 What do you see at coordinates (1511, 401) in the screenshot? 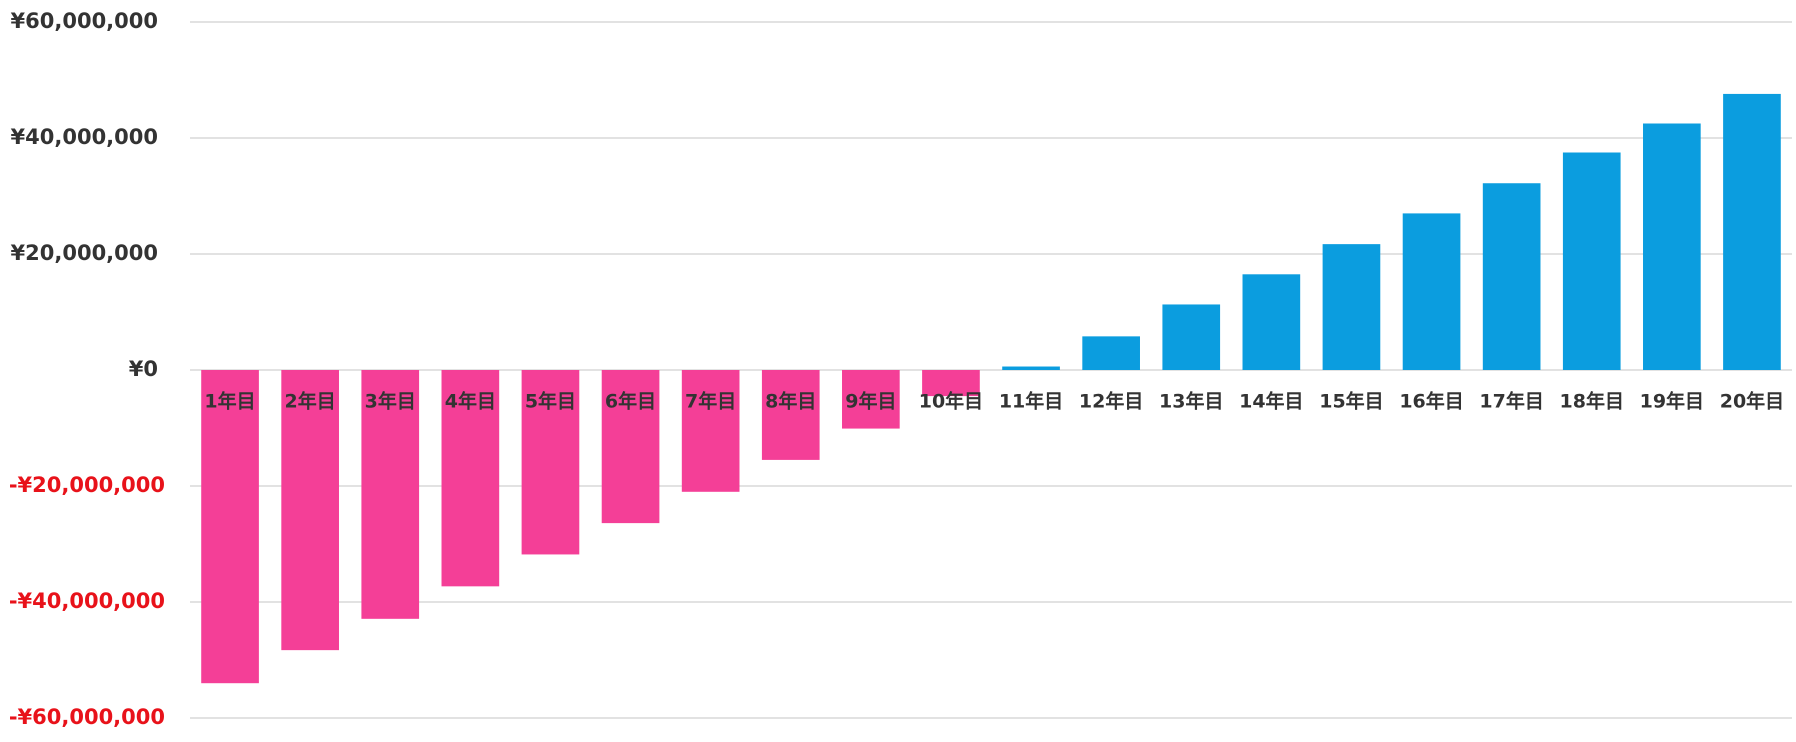
I see `x-tick-label: 17年目` at bounding box center [1511, 401].